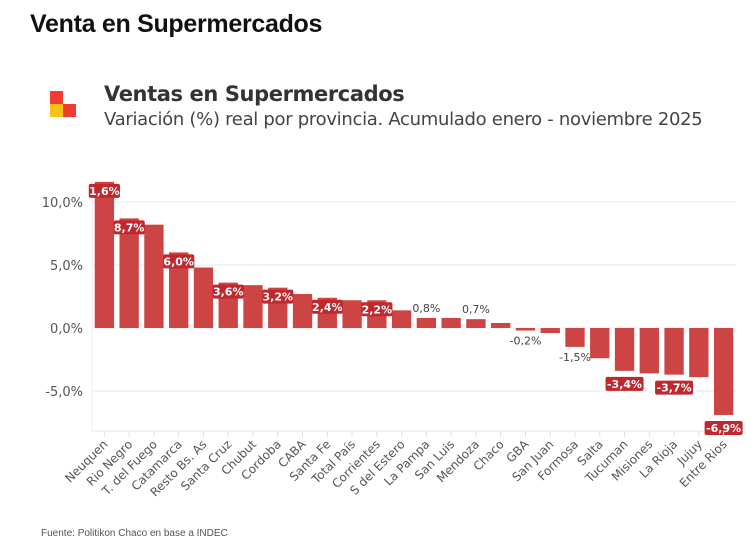  I want to click on data-label: -6,9%, so click(723, 428).